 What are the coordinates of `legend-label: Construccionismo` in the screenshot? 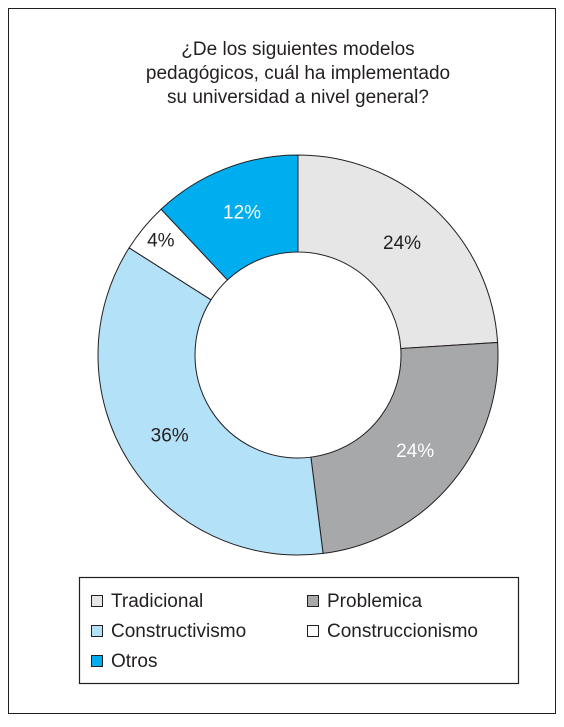 It's located at (402, 631).